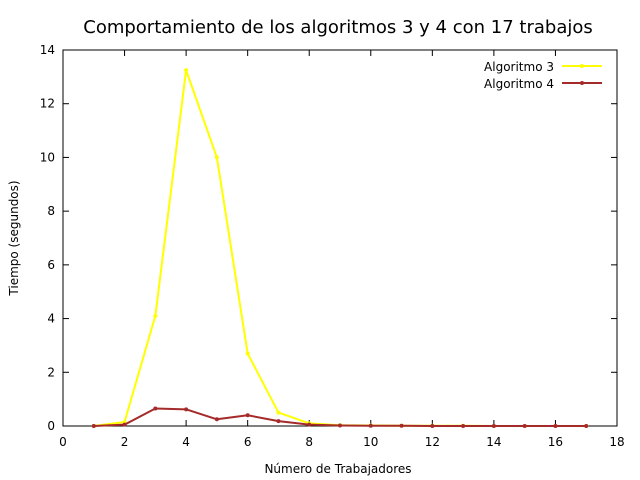 The height and width of the screenshot is (480, 640). I want to click on y-tick-label: 0, so click(51, 426).